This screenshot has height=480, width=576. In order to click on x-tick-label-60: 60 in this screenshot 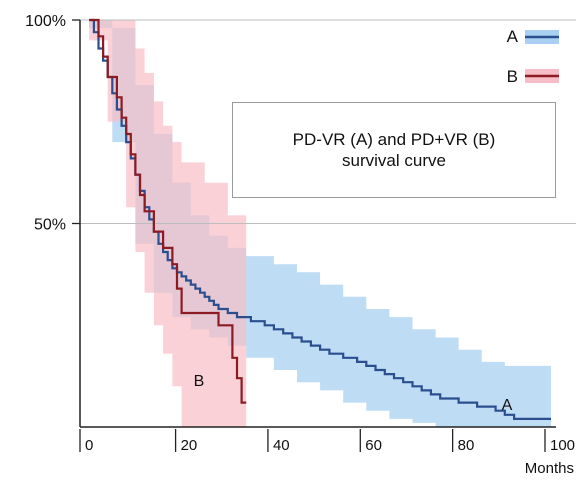, I will do `click(373, 445)`.